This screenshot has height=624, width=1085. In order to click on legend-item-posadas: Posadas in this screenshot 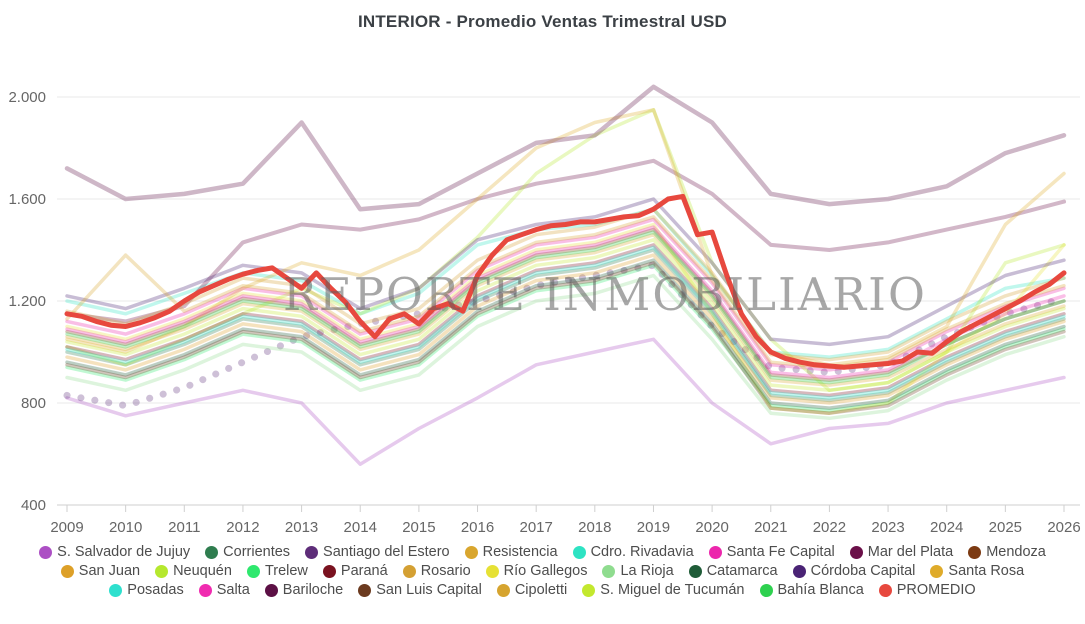, I will do `click(146, 590)`.